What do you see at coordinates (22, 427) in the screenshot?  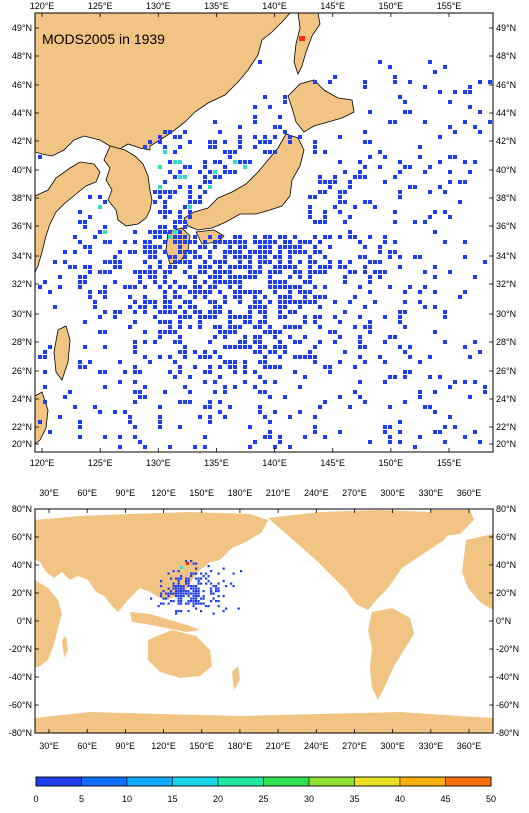 I see `lat-label: 22°N` at bounding box center [22, 427].